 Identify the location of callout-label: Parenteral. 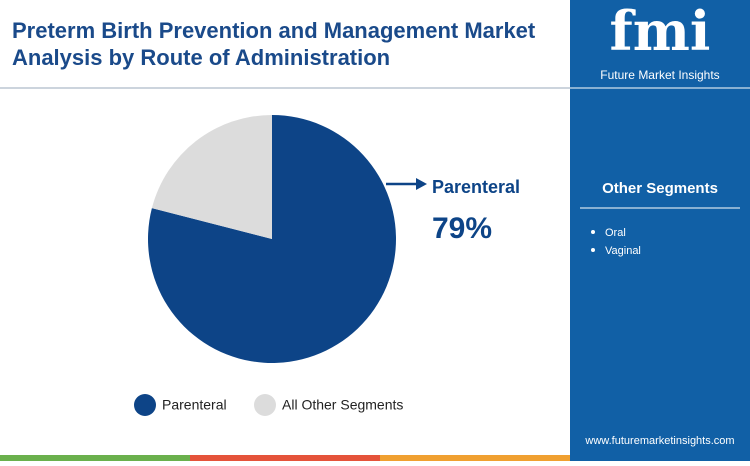
(476, 187).